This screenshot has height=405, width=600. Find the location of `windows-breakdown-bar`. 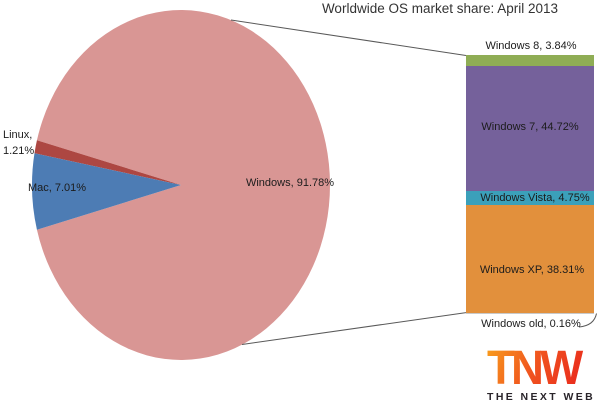

windows-breakdown-bar is located at coordinates (530, 184).